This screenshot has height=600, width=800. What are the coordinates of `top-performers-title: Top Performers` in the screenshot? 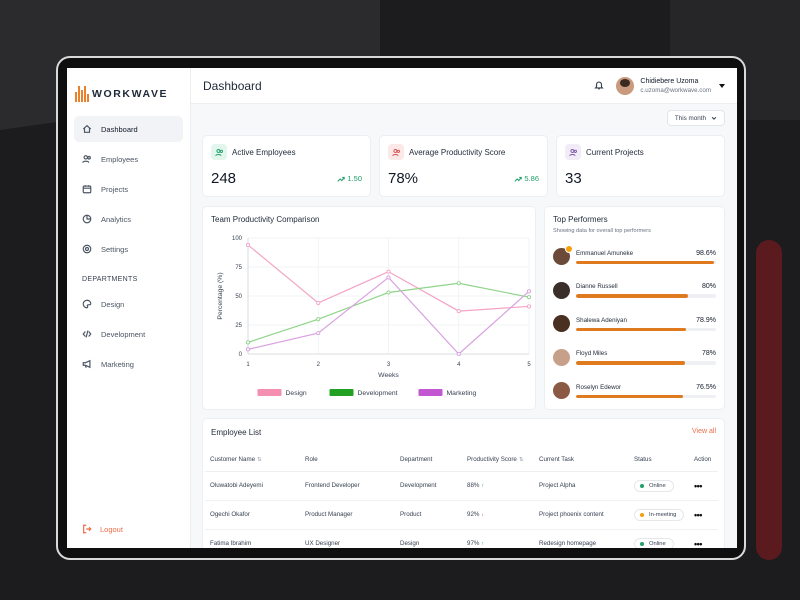 It's located at (580, 219).